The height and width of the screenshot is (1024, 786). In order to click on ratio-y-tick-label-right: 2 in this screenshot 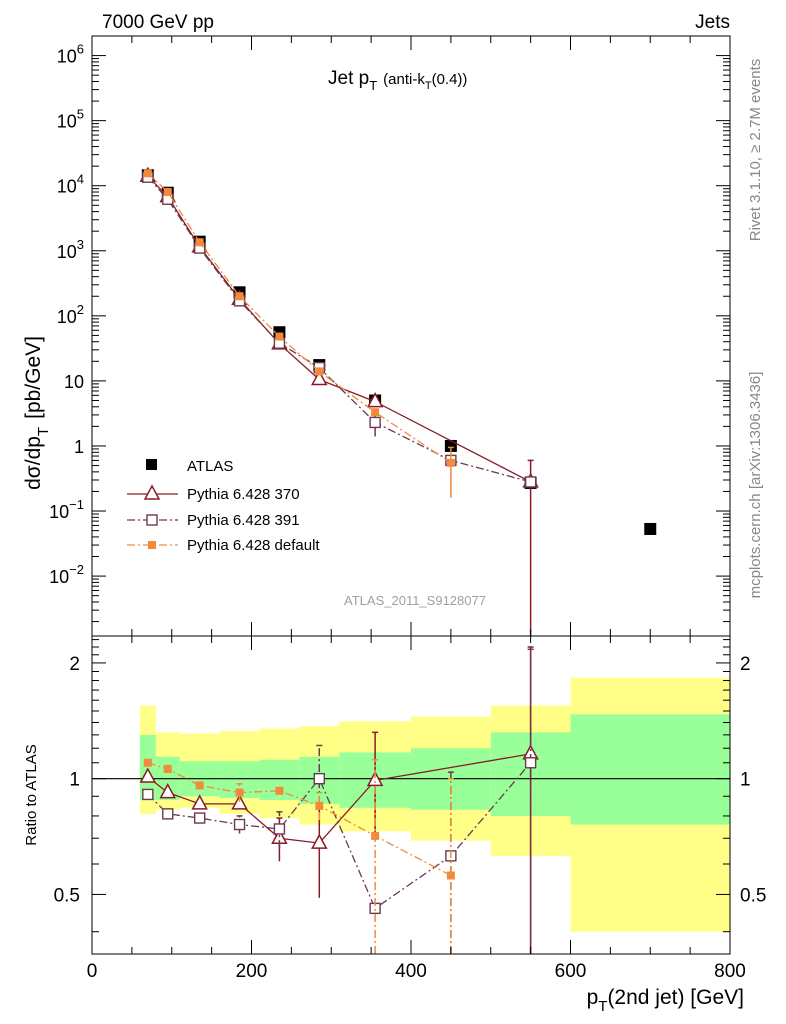, I will do `click(745, 664)`.